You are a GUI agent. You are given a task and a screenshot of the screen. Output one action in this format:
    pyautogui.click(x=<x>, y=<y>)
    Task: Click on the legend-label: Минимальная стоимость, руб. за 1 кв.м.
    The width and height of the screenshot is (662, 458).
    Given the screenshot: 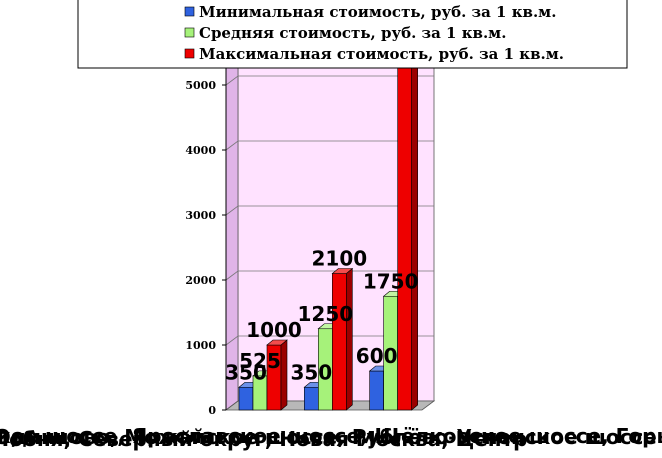 What is the action you would take?
    pyautogui.click(x=377, y=12)
    